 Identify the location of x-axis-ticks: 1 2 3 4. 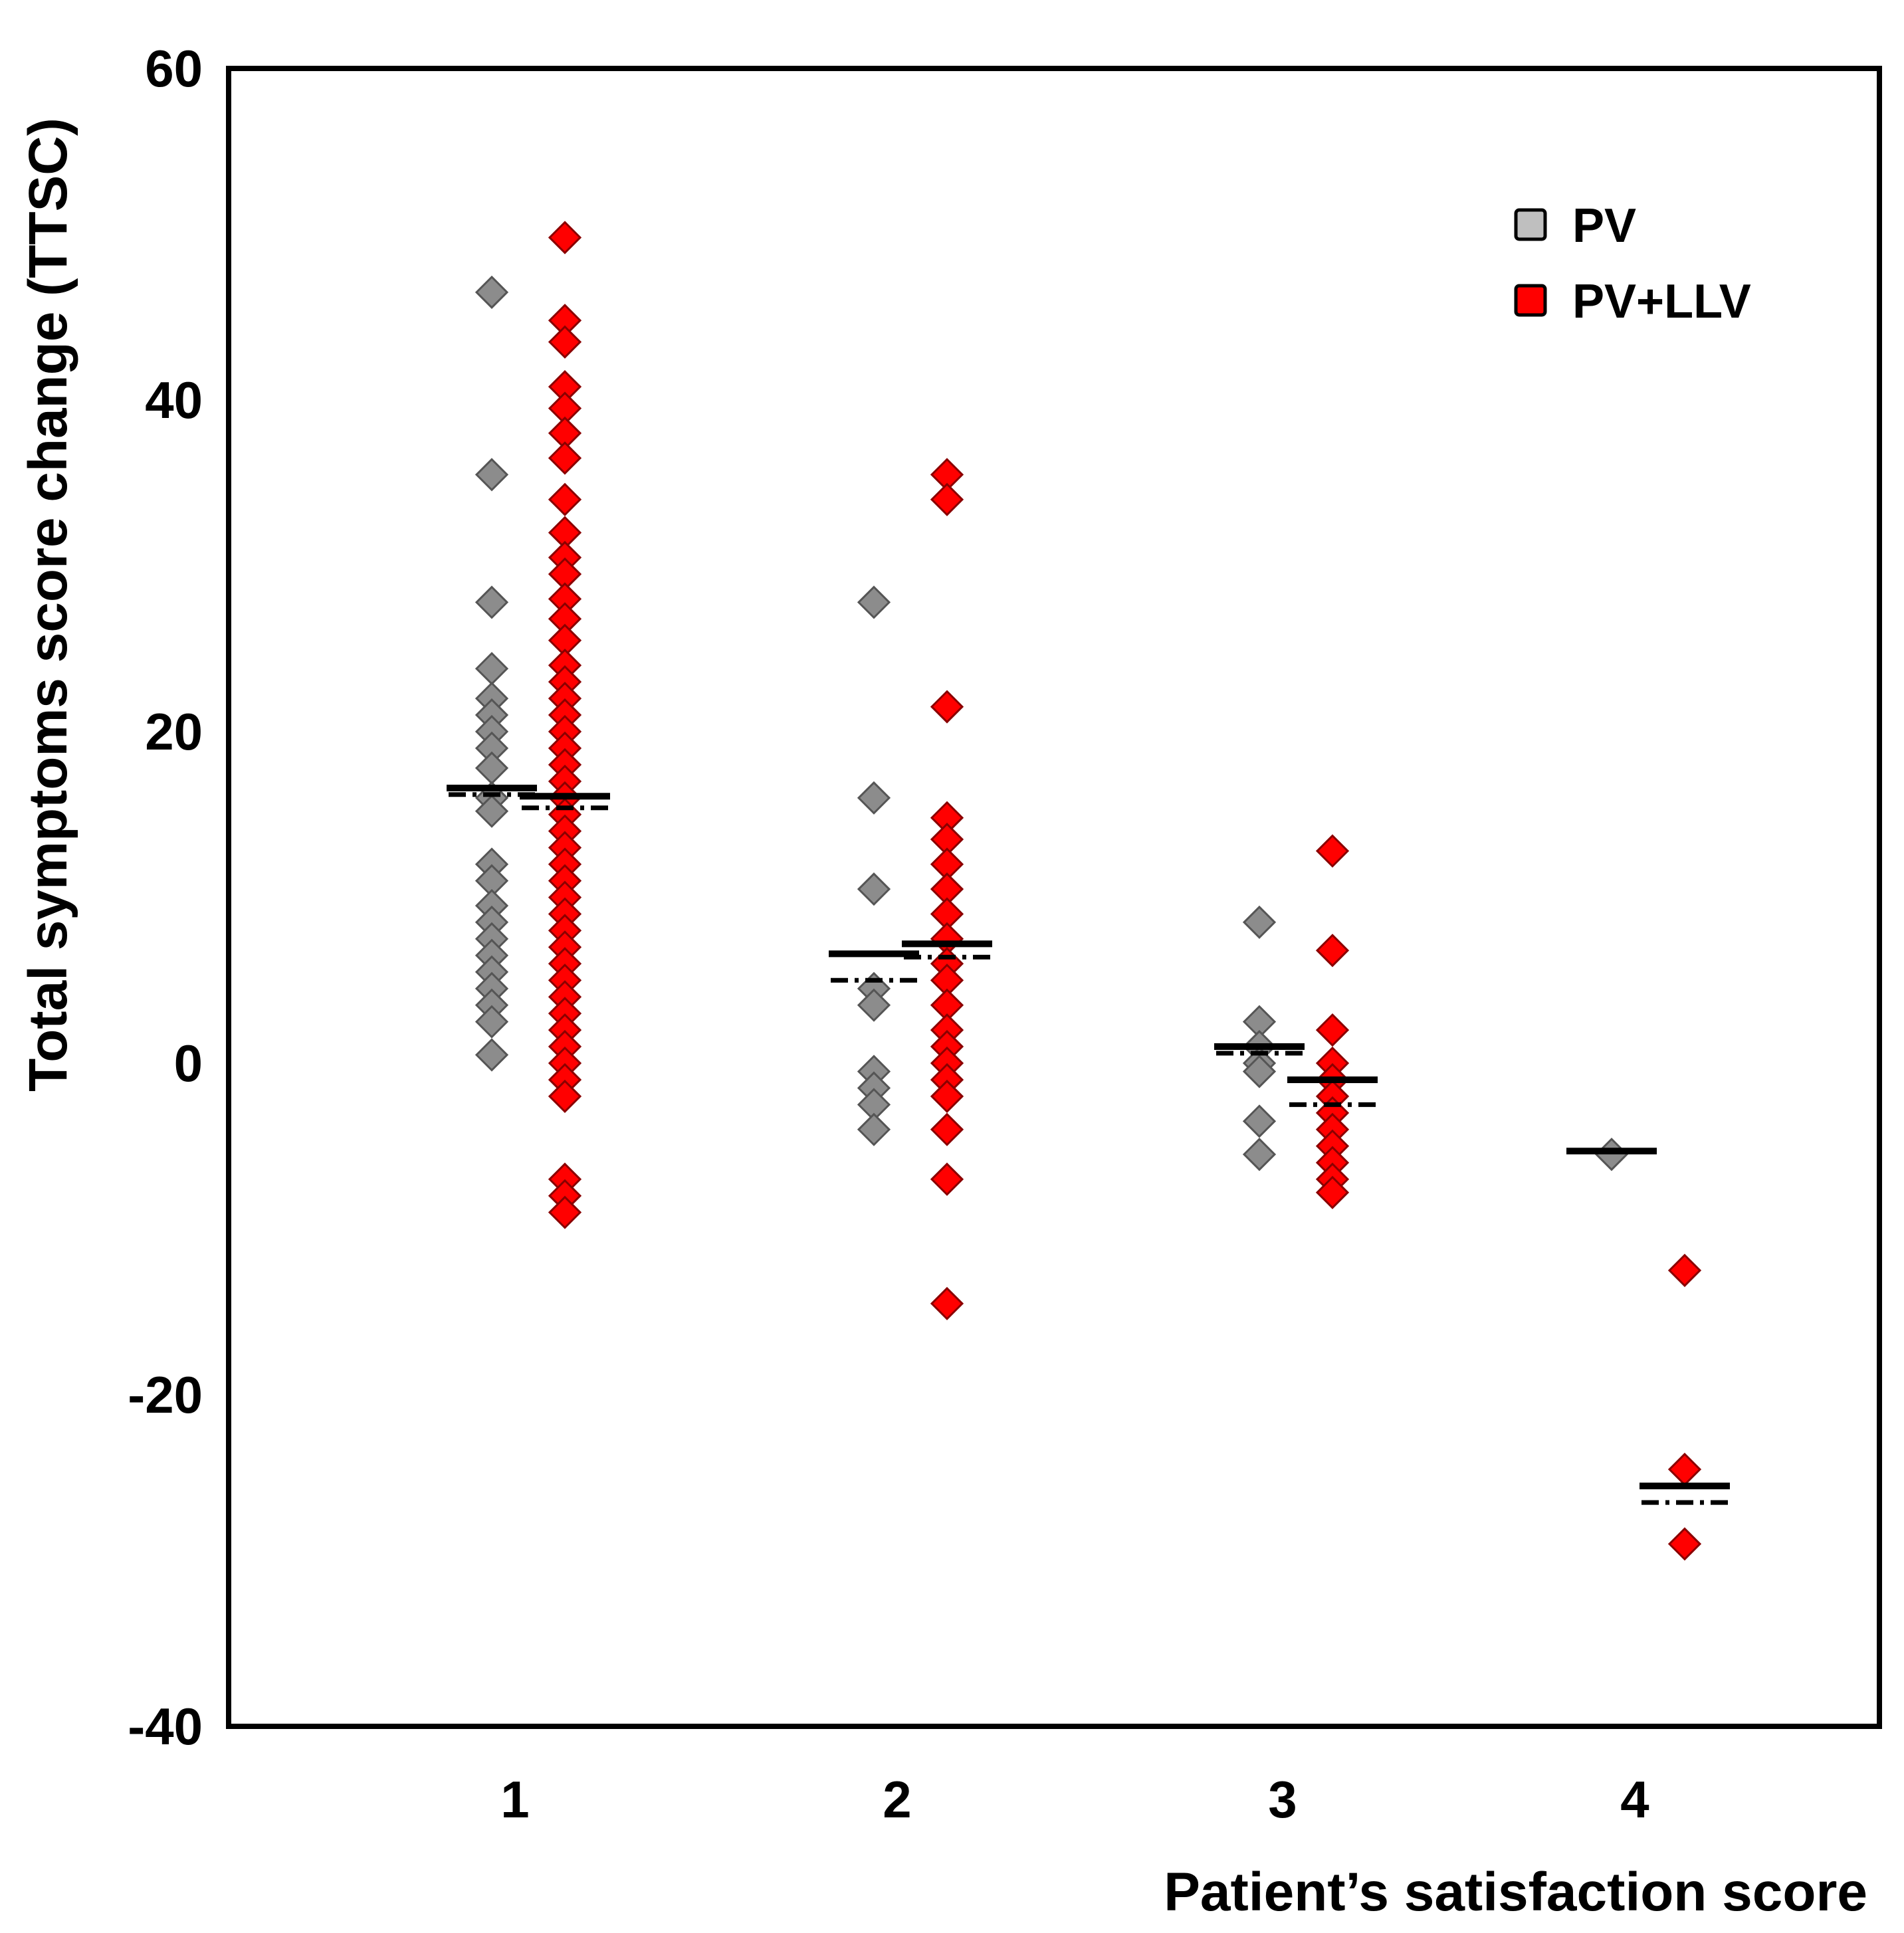
(1074, 1799).